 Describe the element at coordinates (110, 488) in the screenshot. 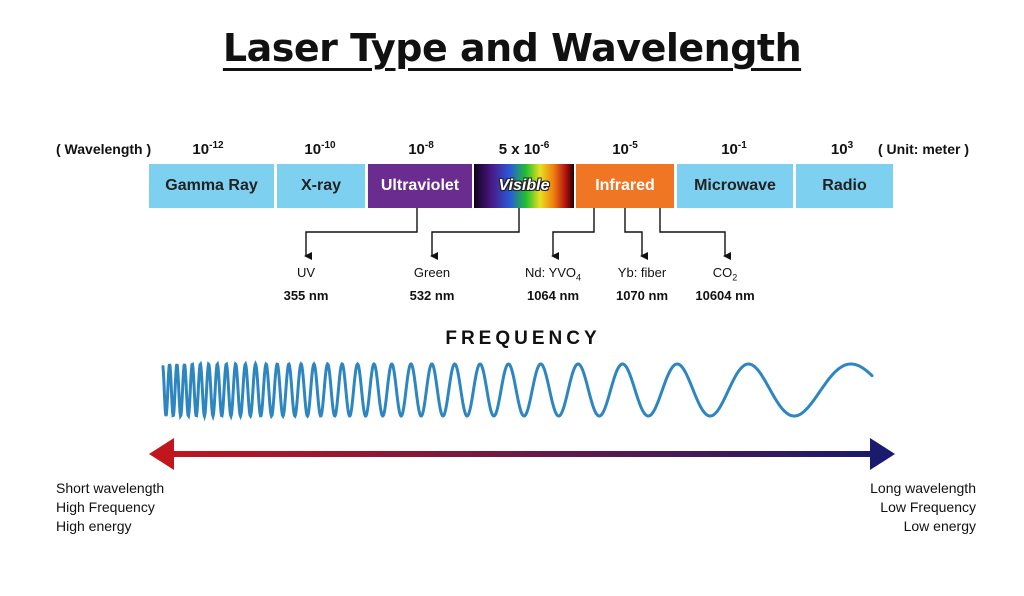

I see `left-note-wavelength: Short wavelength` at that location.